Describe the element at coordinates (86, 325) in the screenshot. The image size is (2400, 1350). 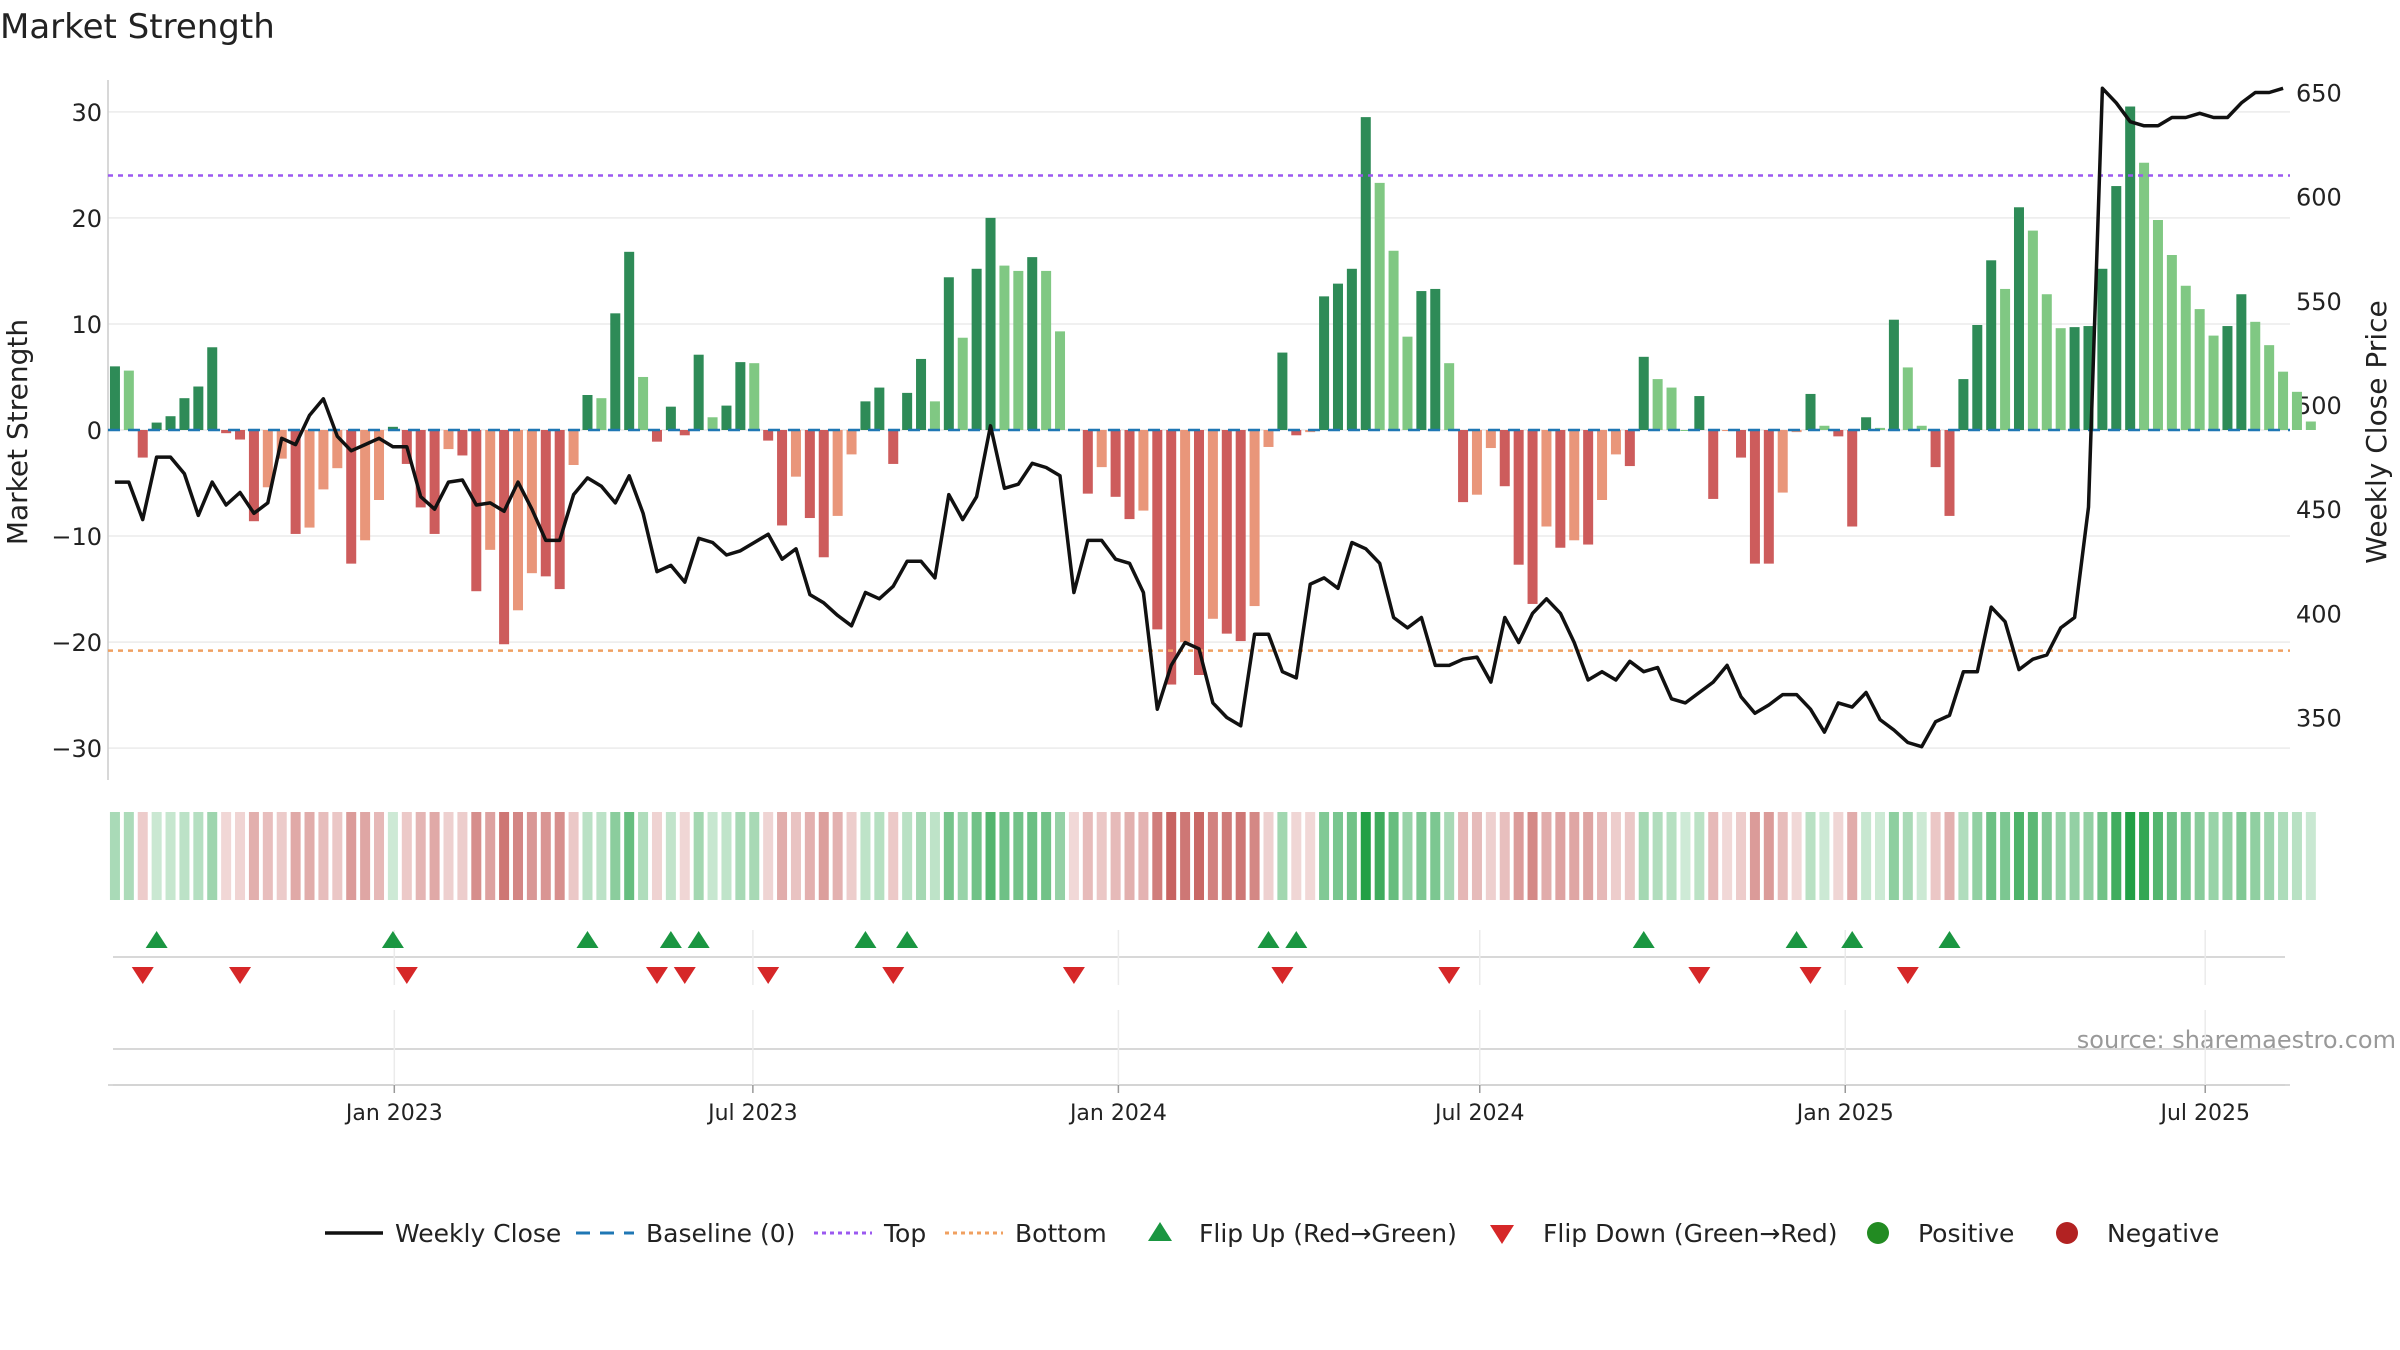
I see `y-left-tick-label: 10` at that location.